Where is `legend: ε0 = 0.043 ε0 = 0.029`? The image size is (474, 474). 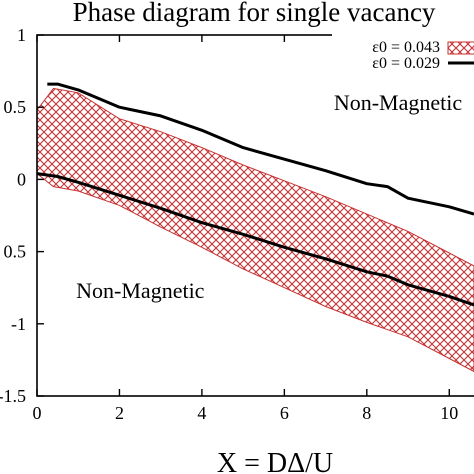
legend: ε0 = 0.043 ε0 = 0.029 is located at coordinates (403, 53).